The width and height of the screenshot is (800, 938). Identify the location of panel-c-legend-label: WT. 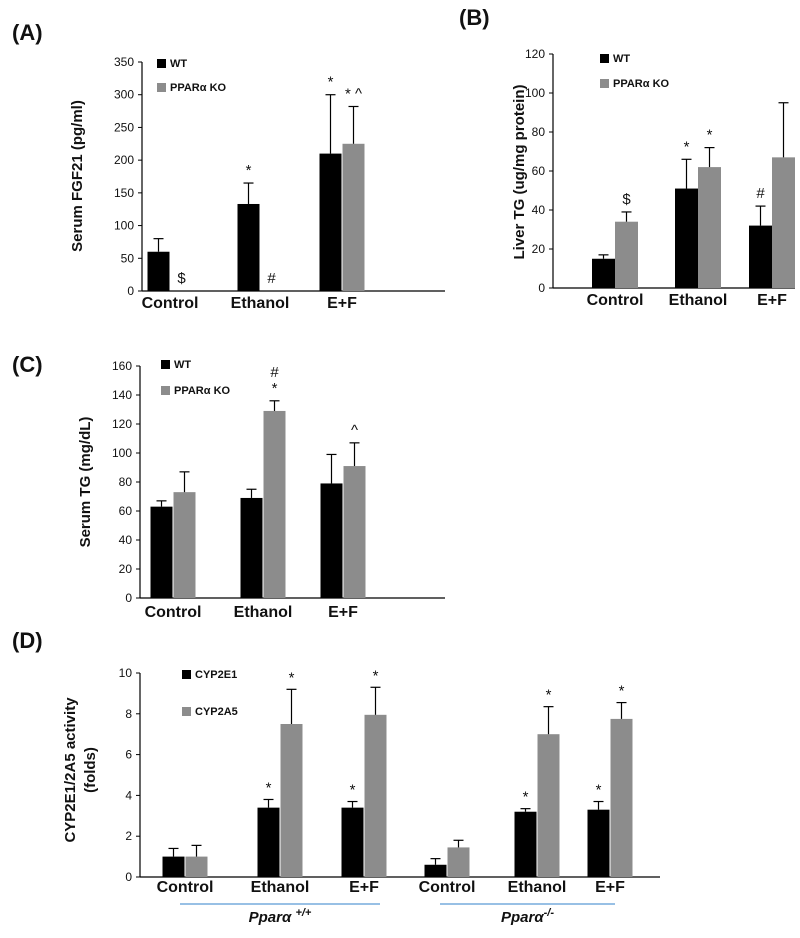
(182, 365).